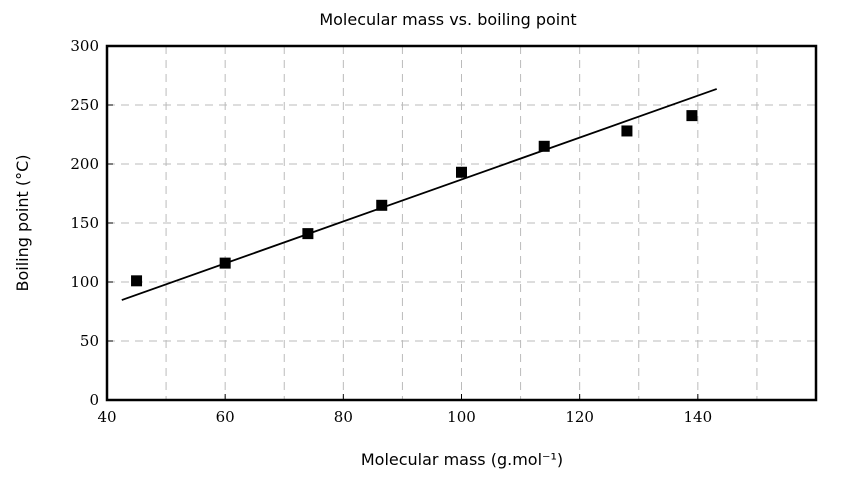  I want to click on y-axis-label: Boiling point (°C), so click(22, 222).